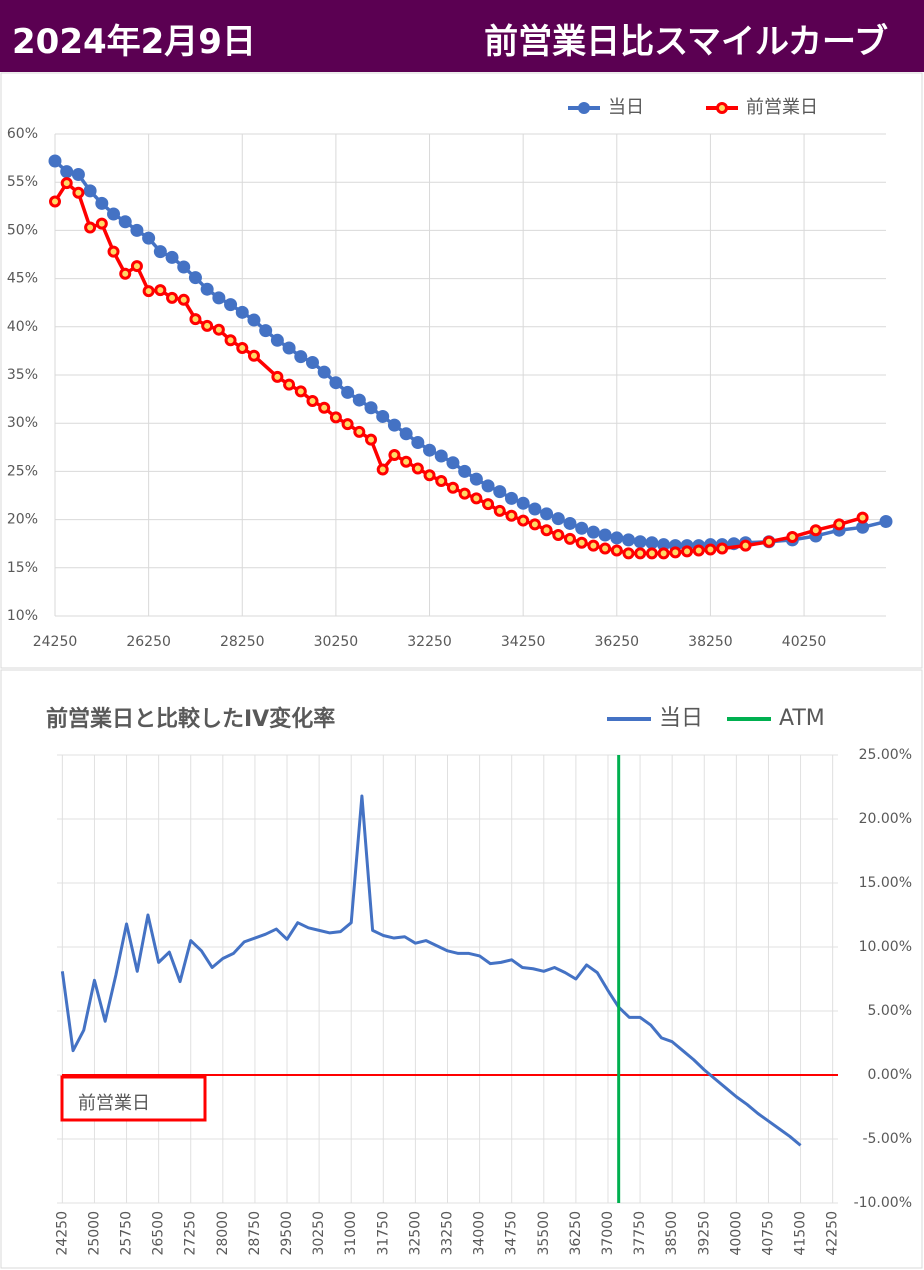 The height and width of the screenshot is (1270, 924). What do you see at coordinates (672, 1233) in the screenshot?
I see `x-tick-label: 38500` at bounding box center [672, 1233].